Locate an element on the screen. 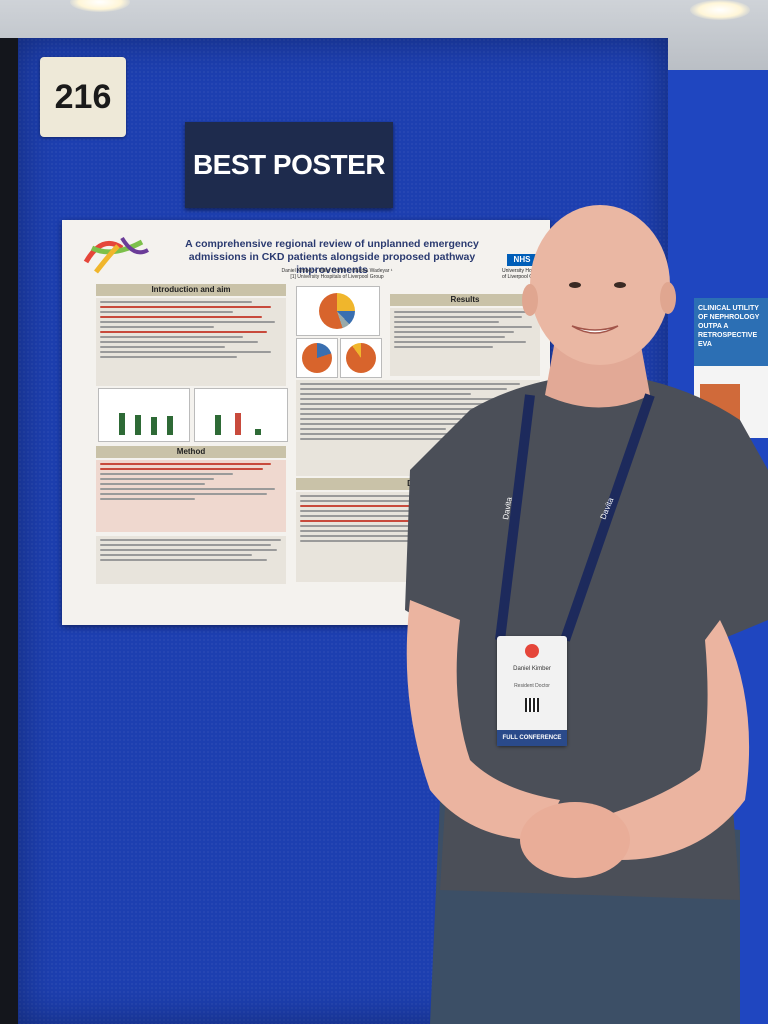 This screenshot has width=768, height=1024. head is located at coordinates (600, 285).